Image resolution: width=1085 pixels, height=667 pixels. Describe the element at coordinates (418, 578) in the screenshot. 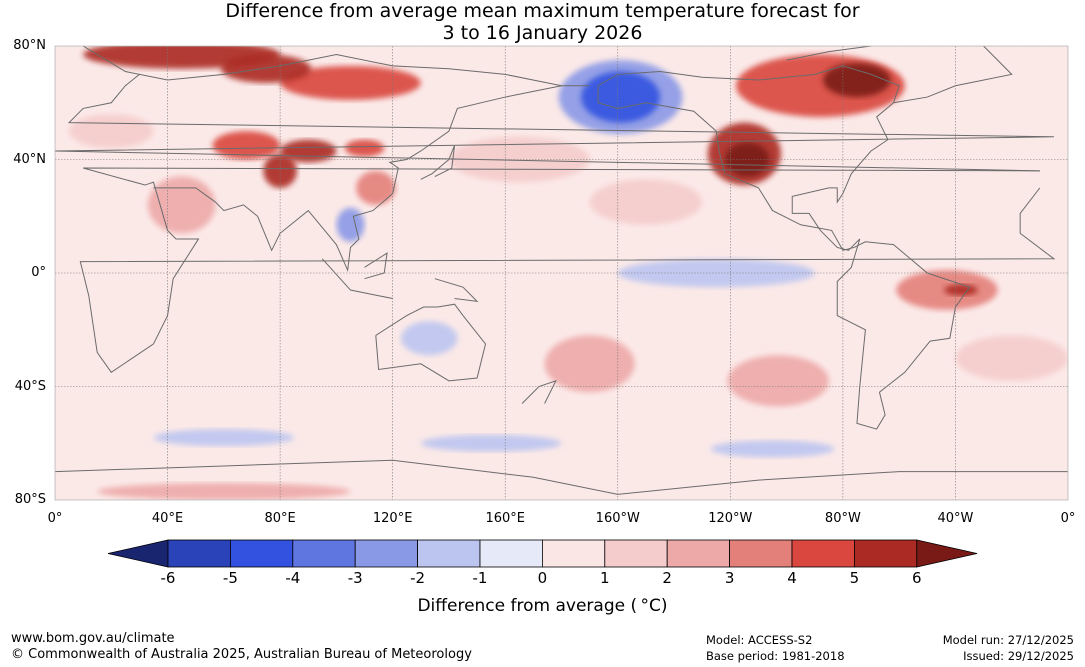

I see `colorbar-tick-label: -2` at that location.